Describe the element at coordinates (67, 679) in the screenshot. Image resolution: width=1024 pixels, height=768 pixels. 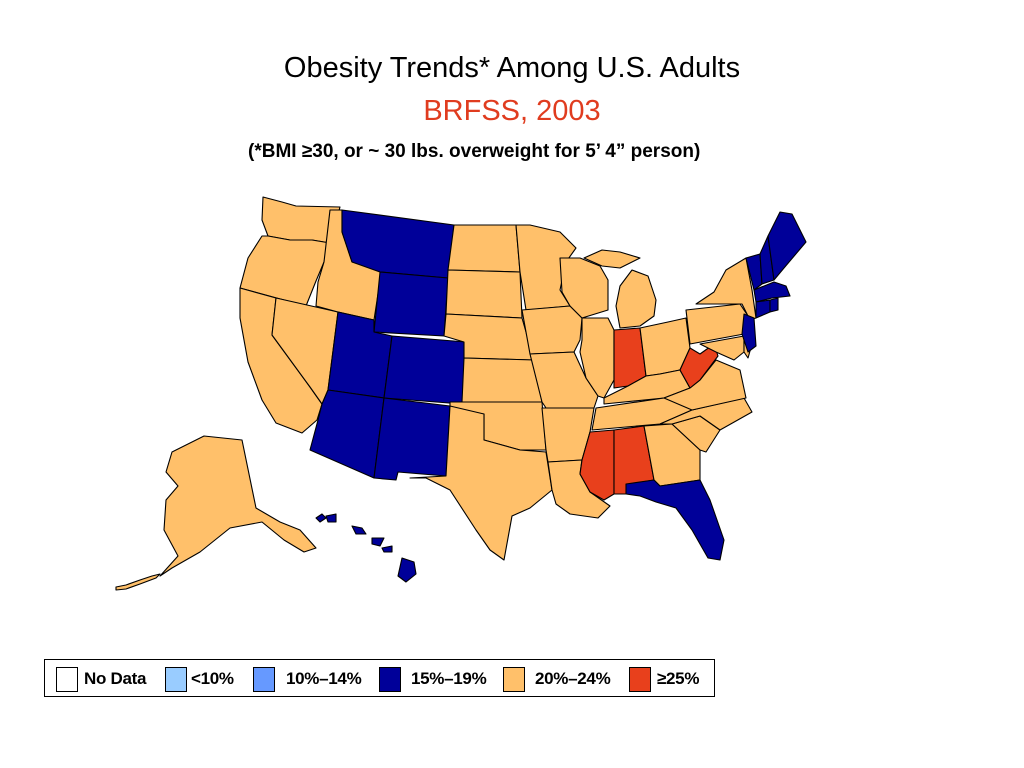
I see `legend-swatch-no-data` at that location.